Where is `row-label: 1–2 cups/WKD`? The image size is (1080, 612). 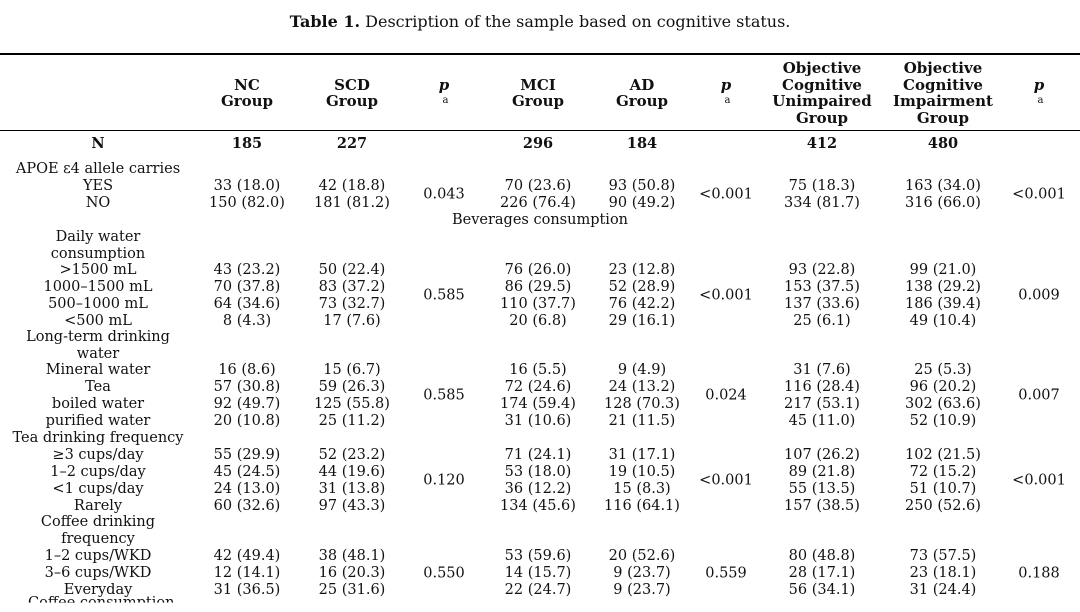 row-label: 1–2 cups/WKD is located at coordinates (98, 556).